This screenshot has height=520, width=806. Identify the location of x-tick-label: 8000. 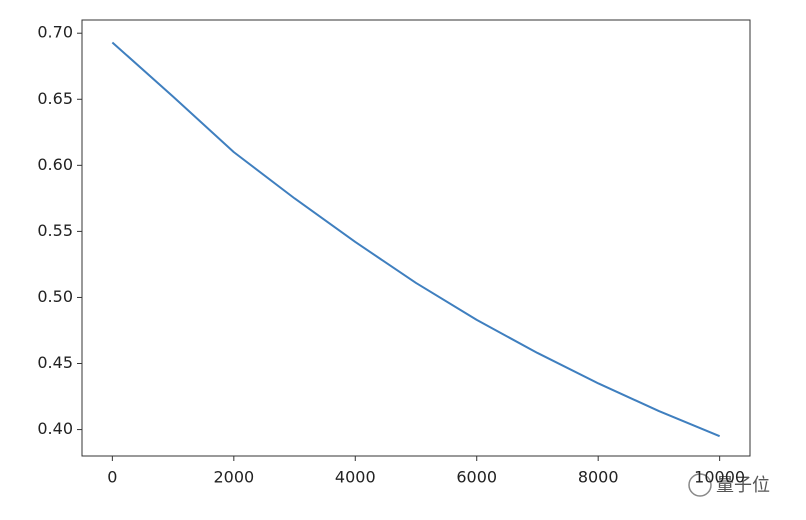
(598, 477).